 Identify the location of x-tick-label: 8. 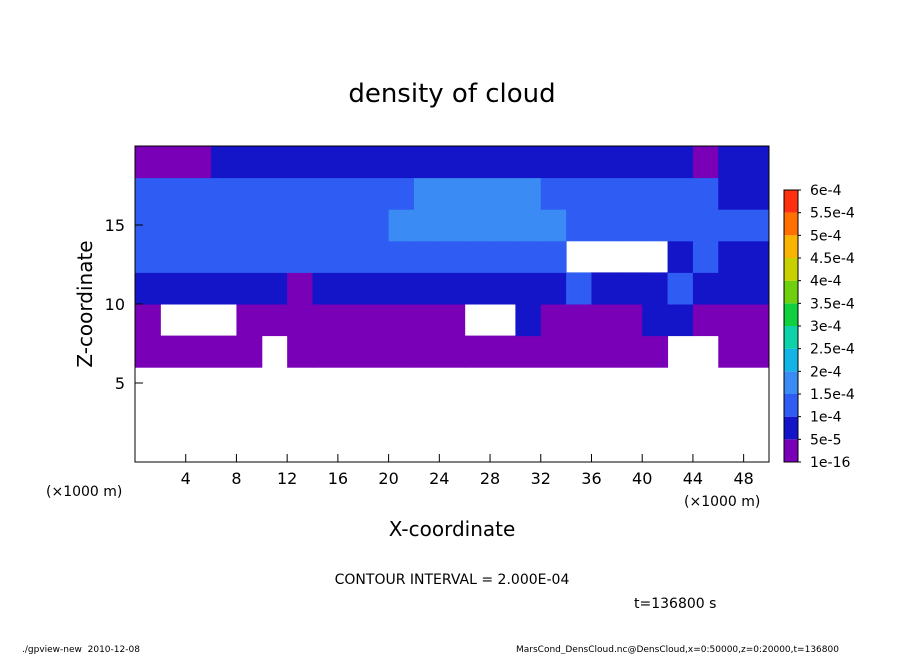
(236, 478).